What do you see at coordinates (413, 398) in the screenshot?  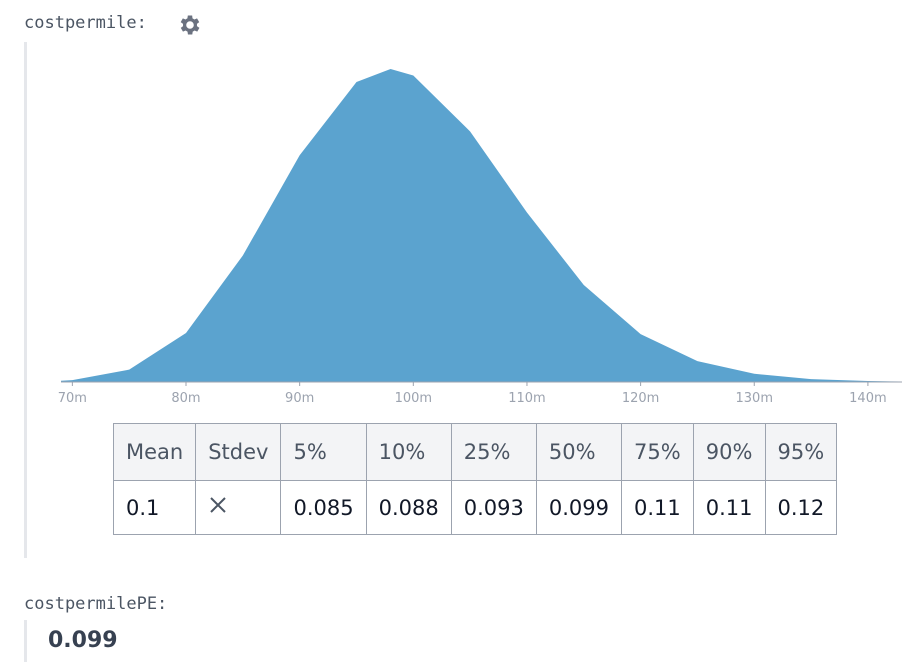 I see `x-tick-label: 100m` at bounding box center [413, 398].